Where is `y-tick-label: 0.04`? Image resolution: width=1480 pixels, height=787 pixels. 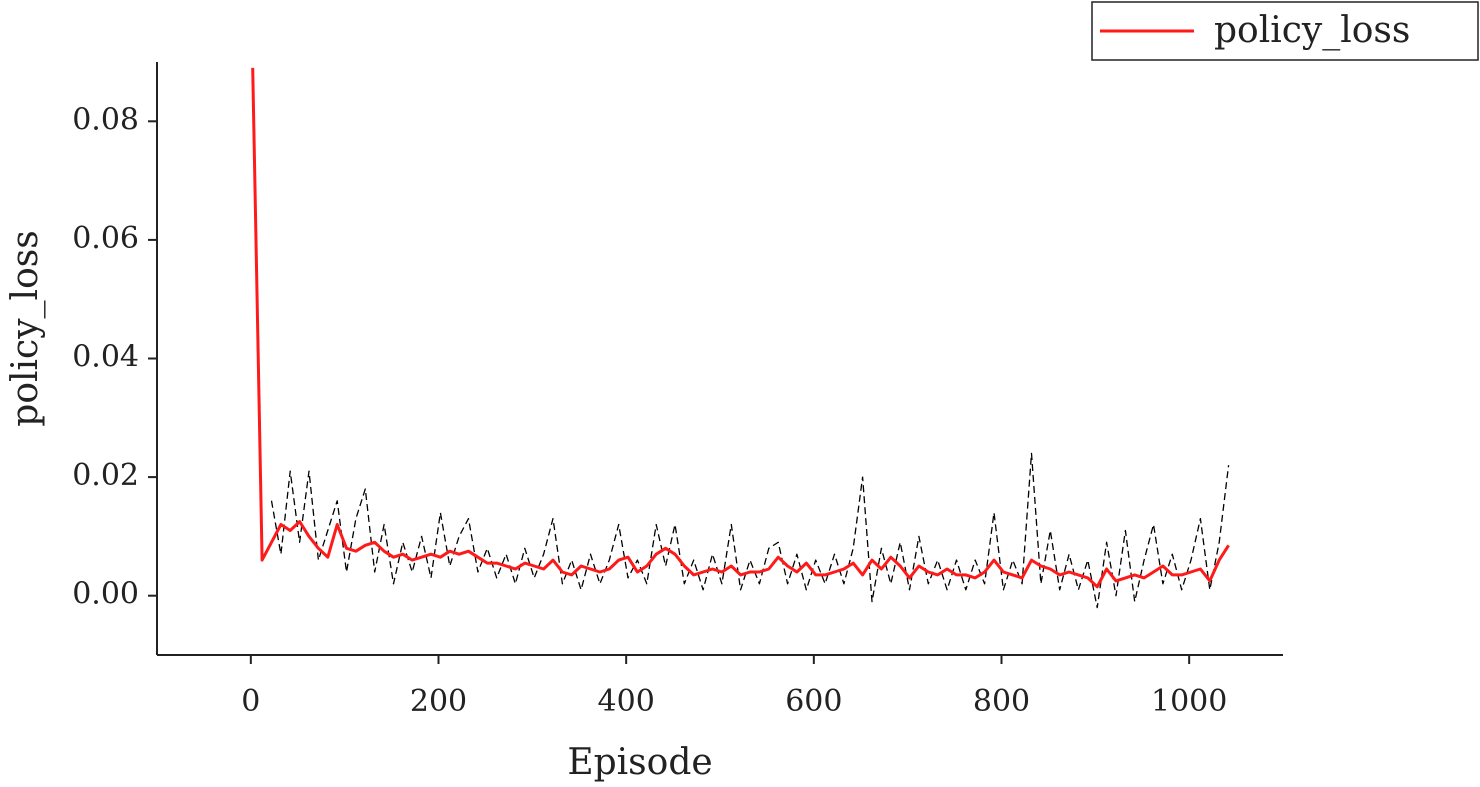 y-tick-label: 0.04 is located at coordinates (105, 357).